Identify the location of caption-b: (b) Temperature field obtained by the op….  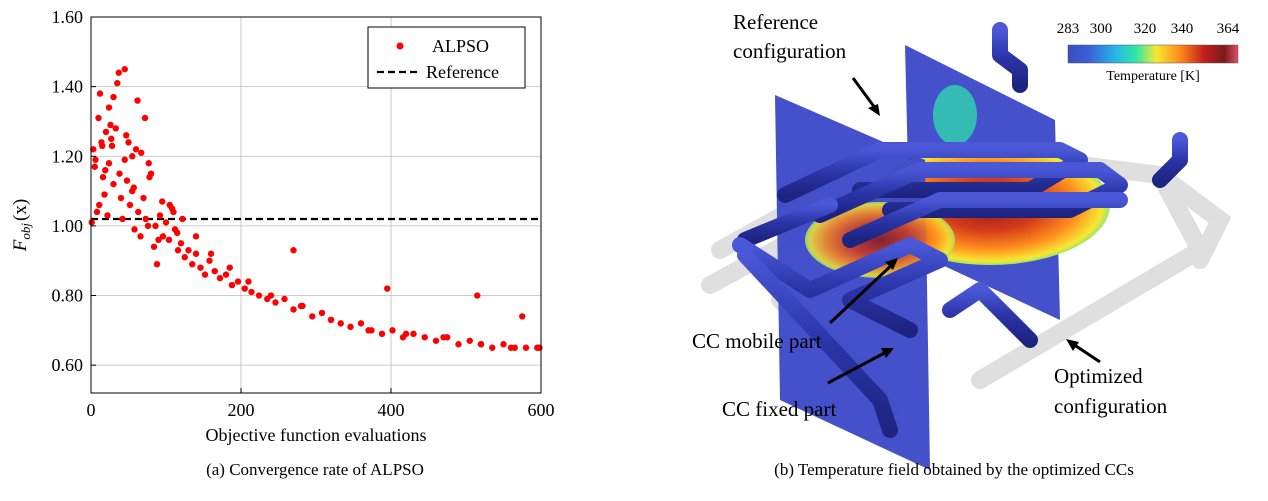
(954, 469).